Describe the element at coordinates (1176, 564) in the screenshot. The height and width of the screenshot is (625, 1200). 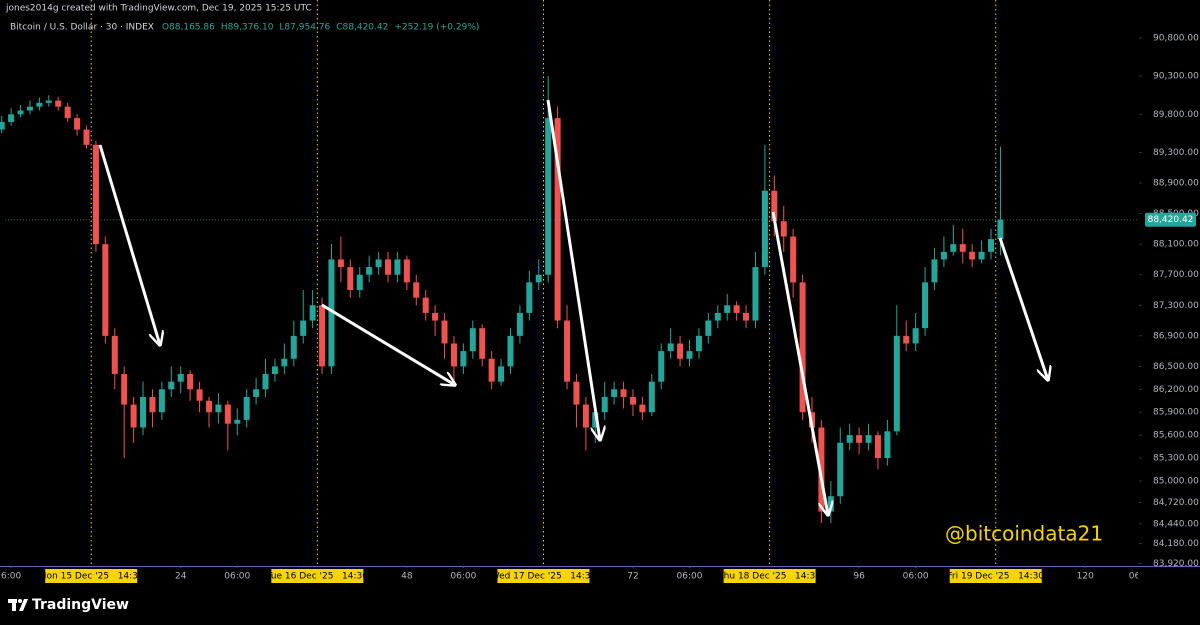
I see `y-tick-label: 83,920.00` at that location.